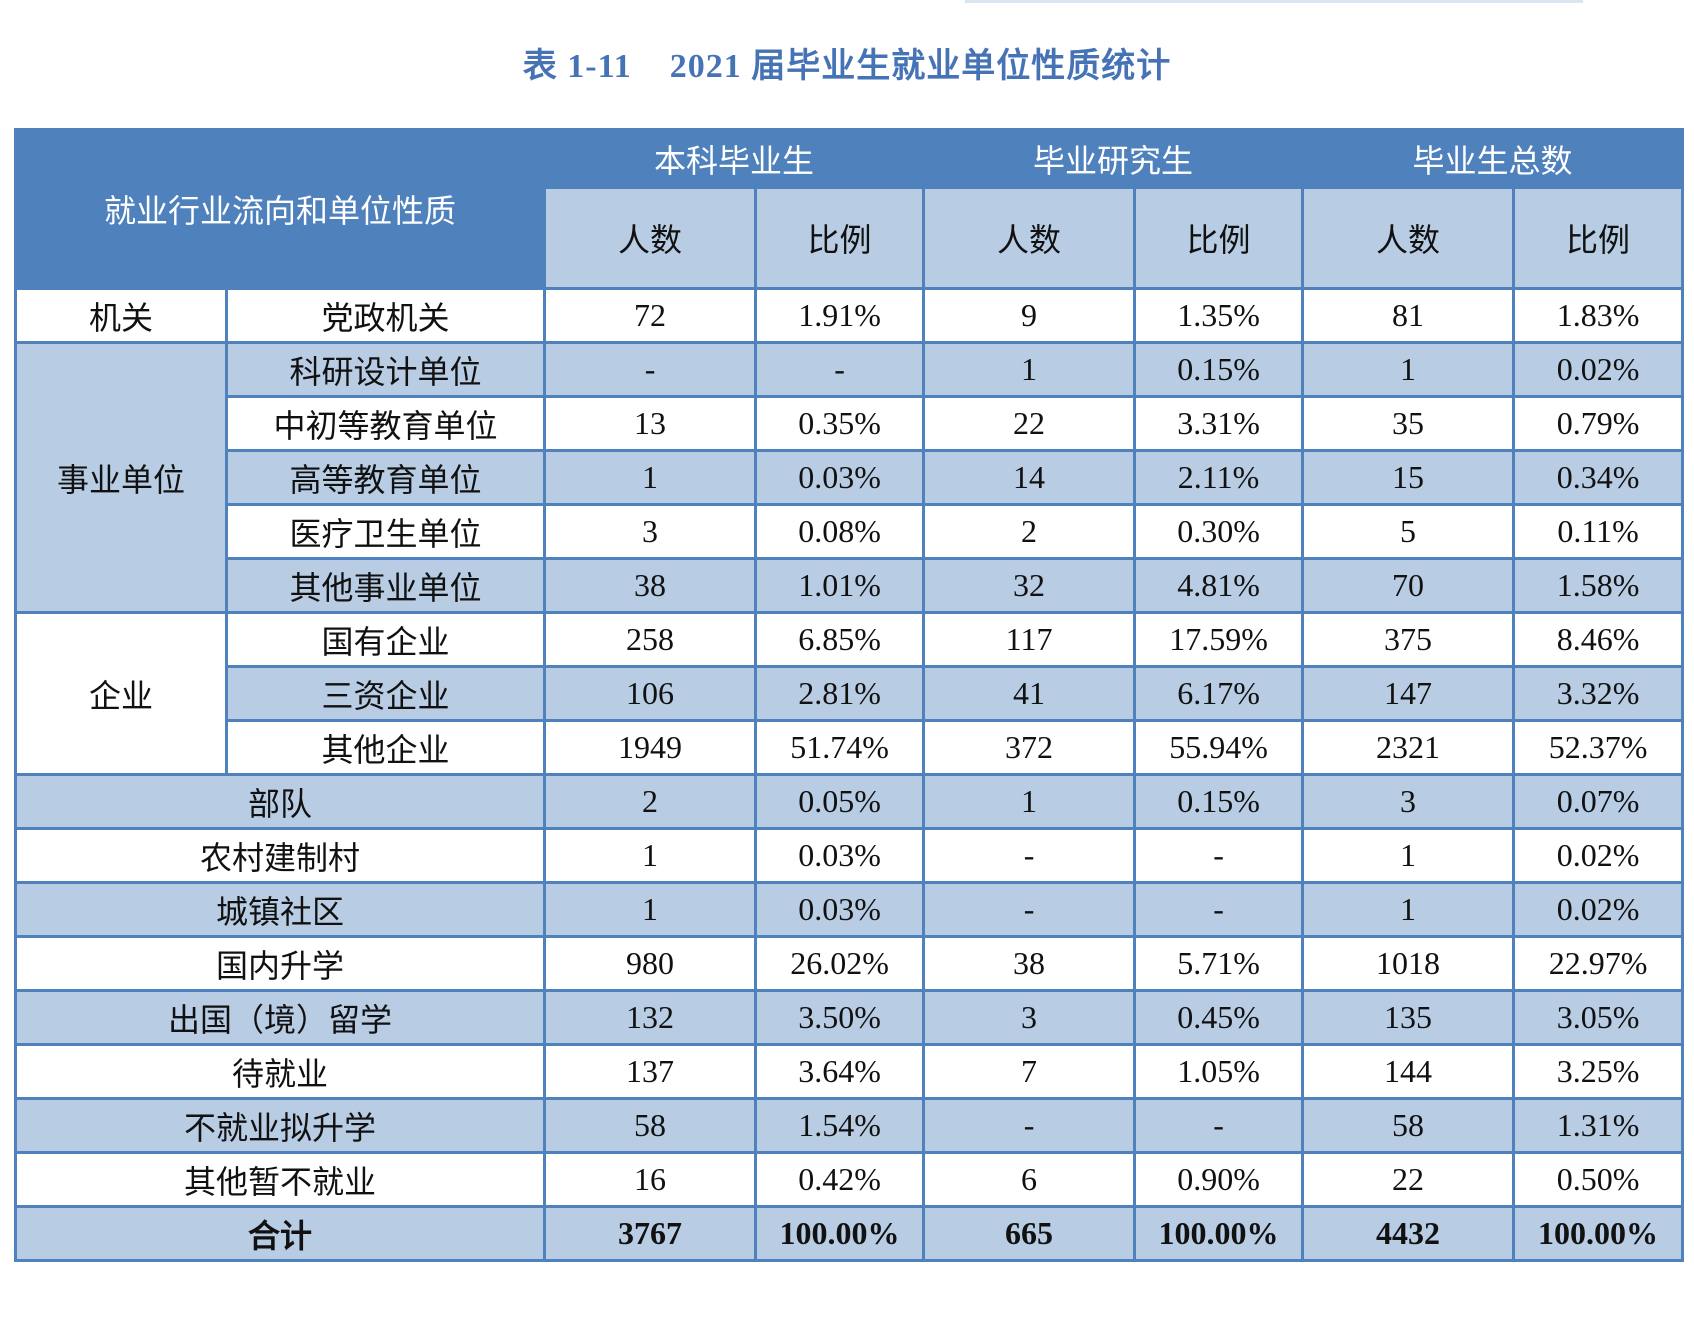  What do you see at coordinates (1408, 1017) in the screenshot?
I see `count-cell: 135` at bounding box center [1408, 1017].